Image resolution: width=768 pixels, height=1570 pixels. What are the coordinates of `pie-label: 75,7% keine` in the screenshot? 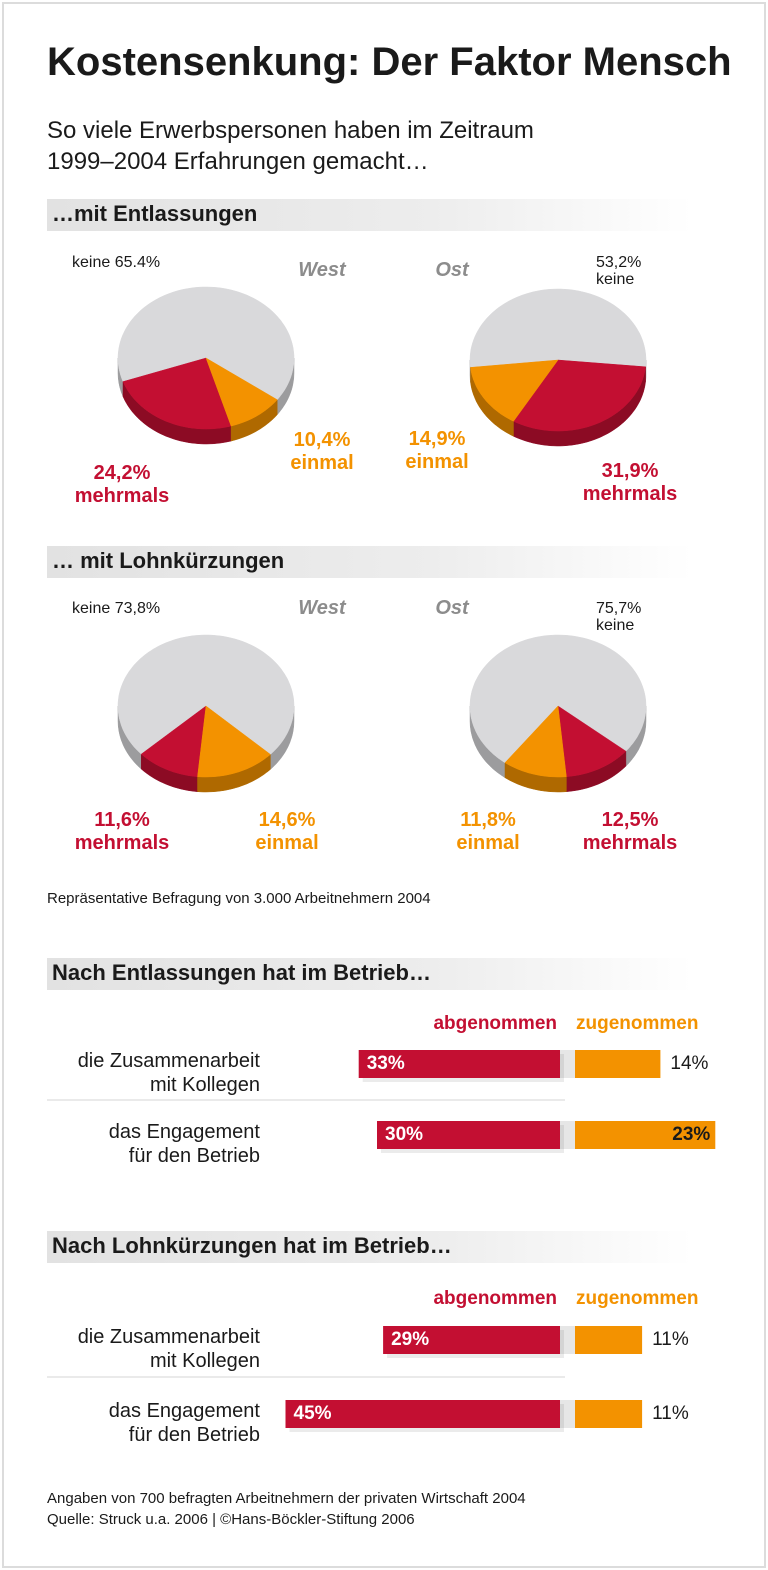 It's located at (639, 617).